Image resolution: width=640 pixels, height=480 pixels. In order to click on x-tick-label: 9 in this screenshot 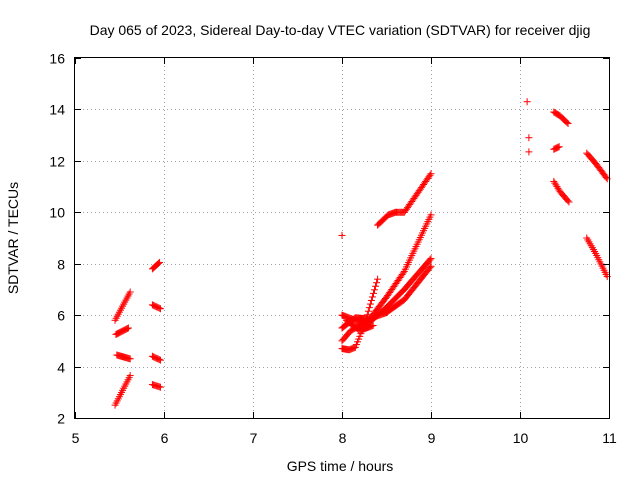, I will do `click(432, 438)`.